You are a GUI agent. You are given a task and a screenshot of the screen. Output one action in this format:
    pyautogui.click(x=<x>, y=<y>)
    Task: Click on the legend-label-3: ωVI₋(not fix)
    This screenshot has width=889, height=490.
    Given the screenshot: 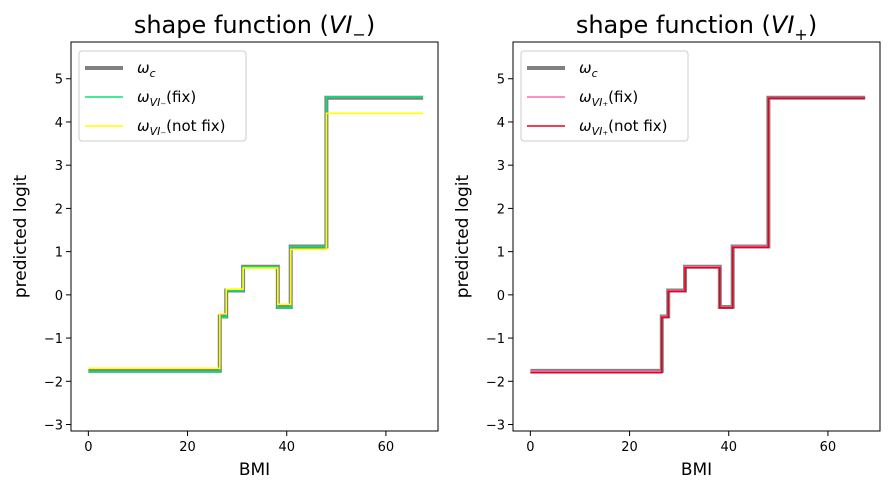 What is the action you would take?
    pyautogui.click(x=181, y=127)
    